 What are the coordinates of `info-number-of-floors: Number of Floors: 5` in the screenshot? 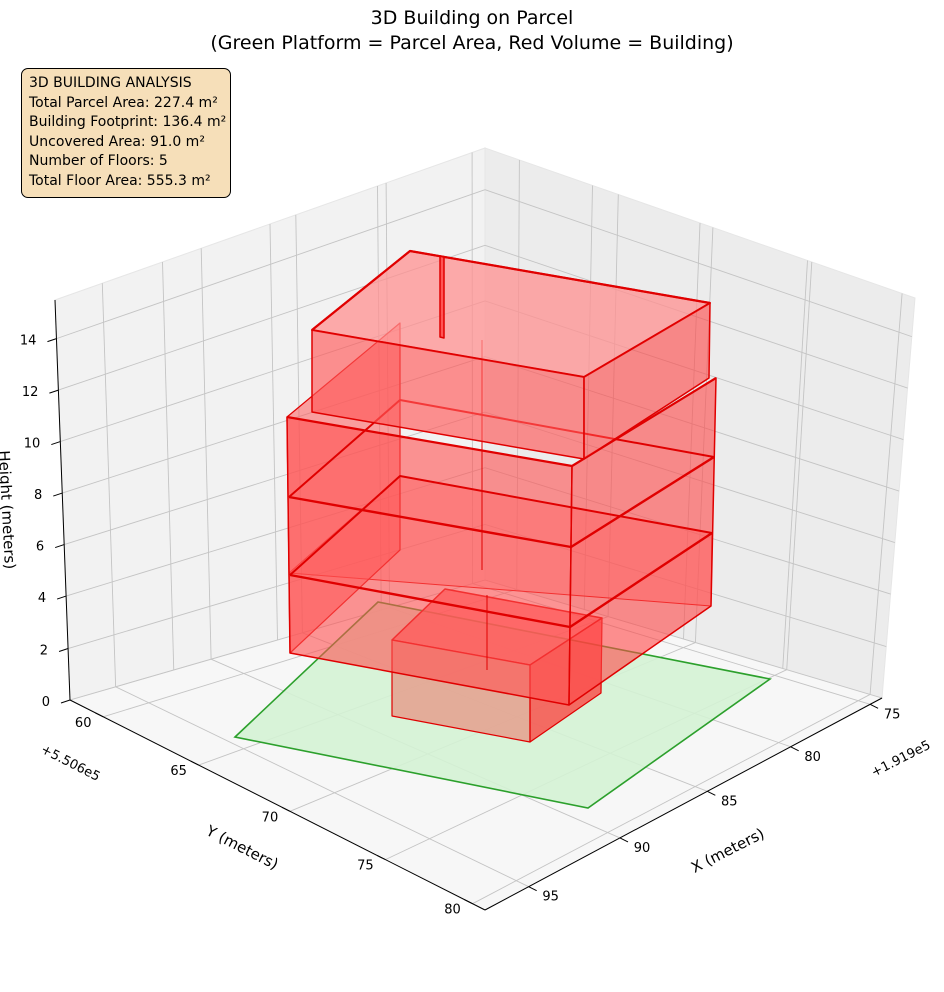 It's located at (98, 161).